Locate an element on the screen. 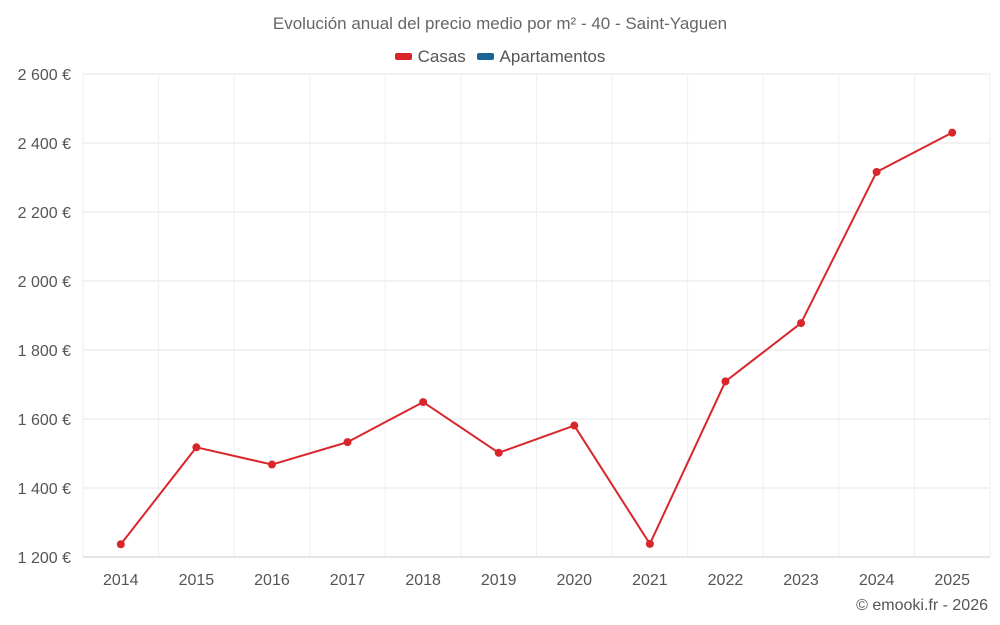 Image resolution: width=1000 pixels, height=625 pixels. x-tick-label: 2025 is located at coordinates (952, 580).